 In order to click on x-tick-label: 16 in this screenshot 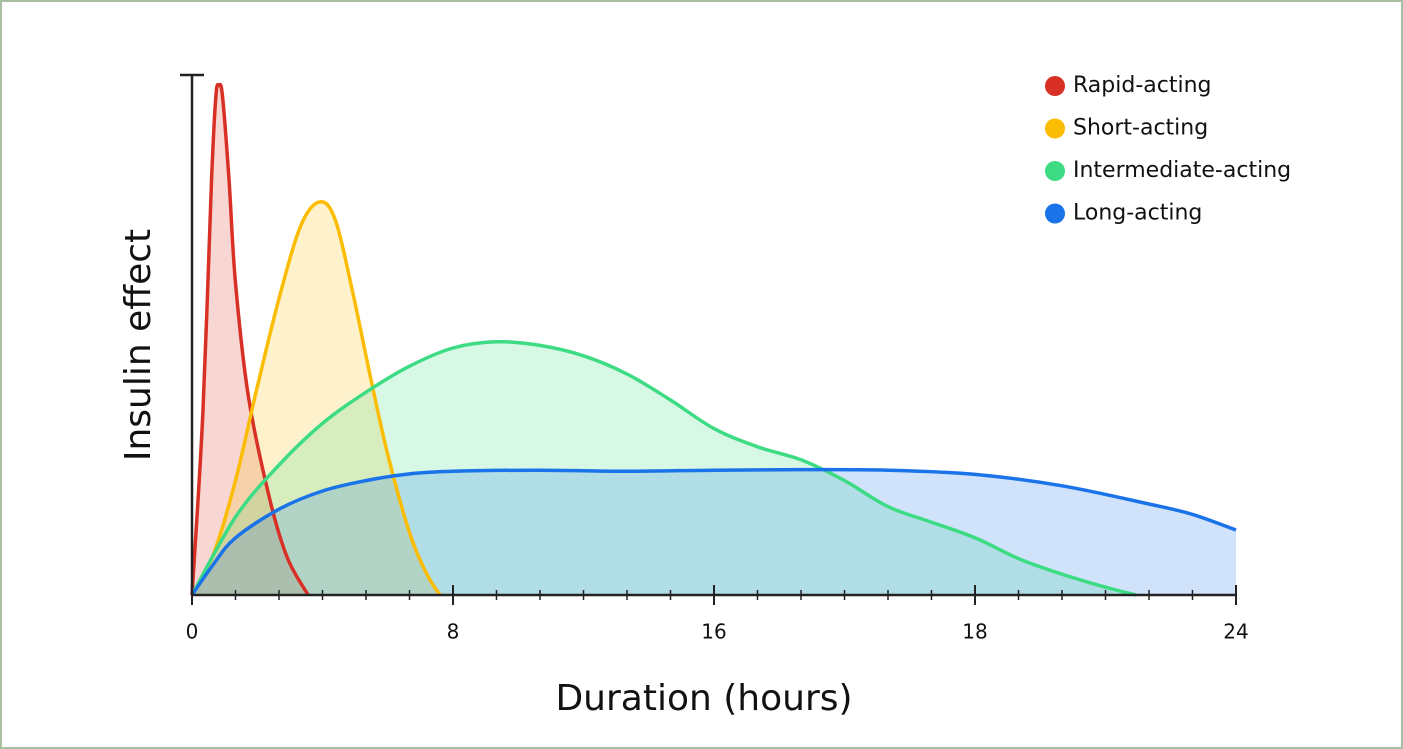, I will do `click(713, 632)`.